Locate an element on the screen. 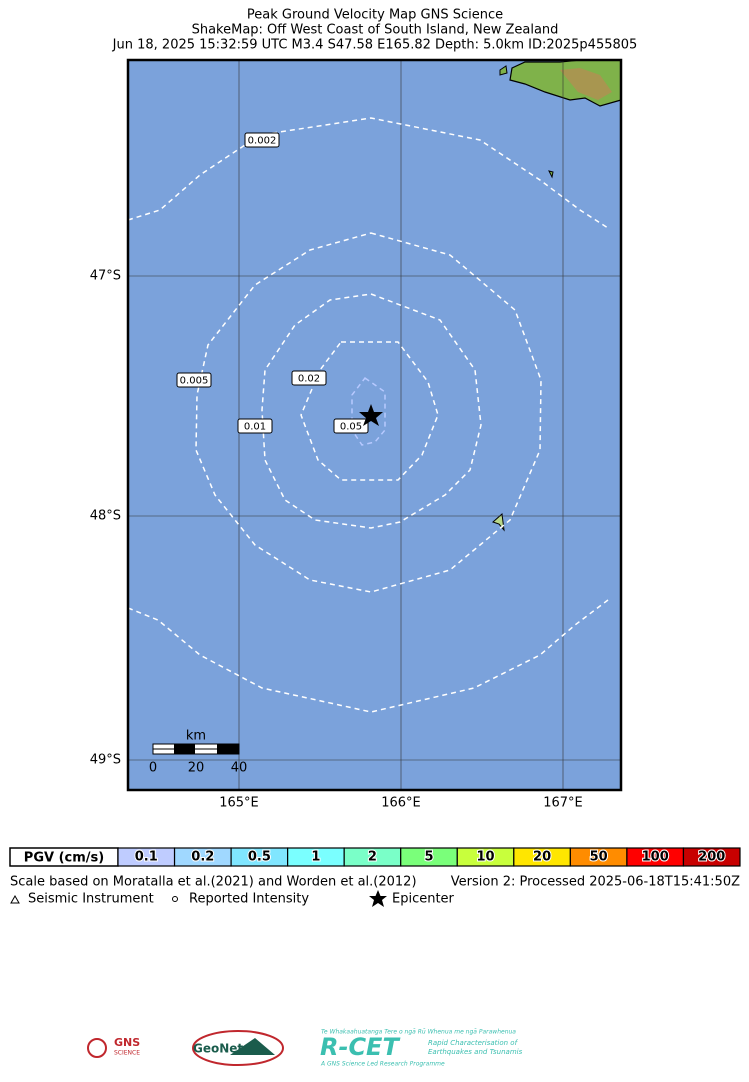  pgv-legend: PGV (cm/s) 0.1 0.2 0.5 1 2 5 10 20 50 100 200 is located at coordinates (375, 857).